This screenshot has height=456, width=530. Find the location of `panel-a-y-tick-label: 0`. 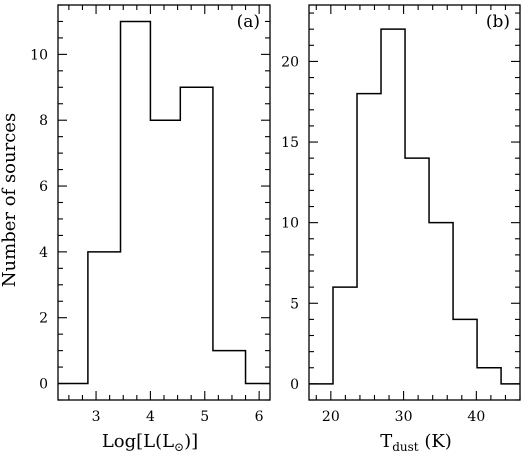

panel-a-y-tick-label: 0 is located at coordinates (43, 385).